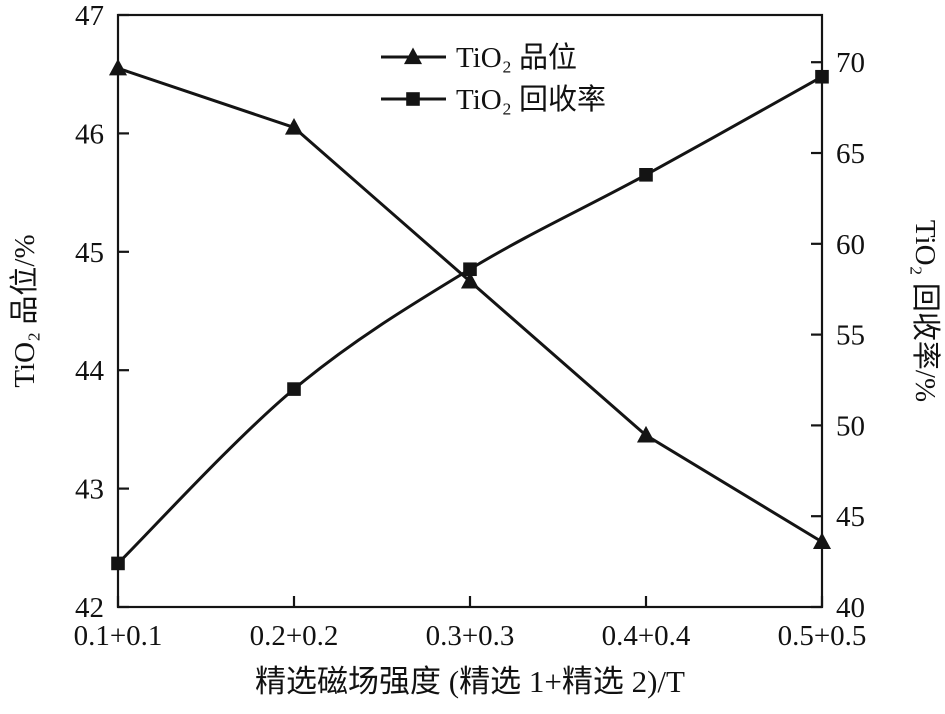 This screenshot has width=945, height=714. I want to click on left-axis-title: TiO₂ 品位/%, so click(24, 310).